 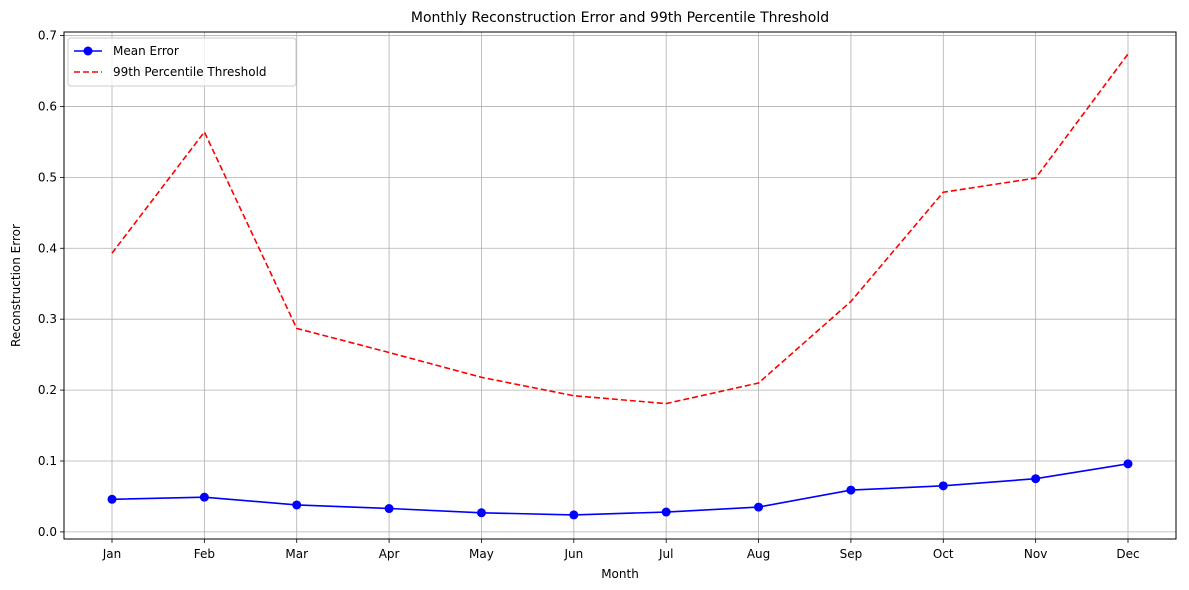 What do you see at coordinates (112, 554) in the screenshot?
I see `x-tick-label: Jan` at bounding box center [112, 554].